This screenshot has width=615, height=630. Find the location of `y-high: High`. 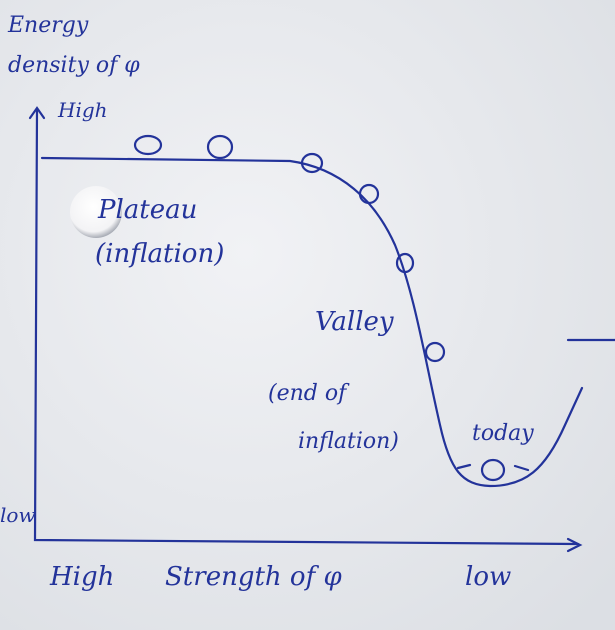

y-high: High is located at coordinates (82, 110).